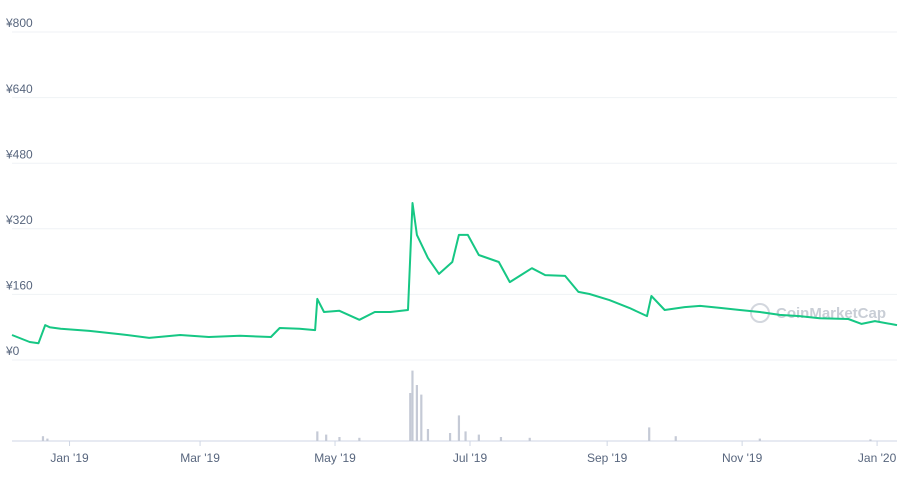 The image size is (908, 490). Describe the element at coordinates (19, 154) in the screenshot. I see `y-tick-label: ¥480` at that location.